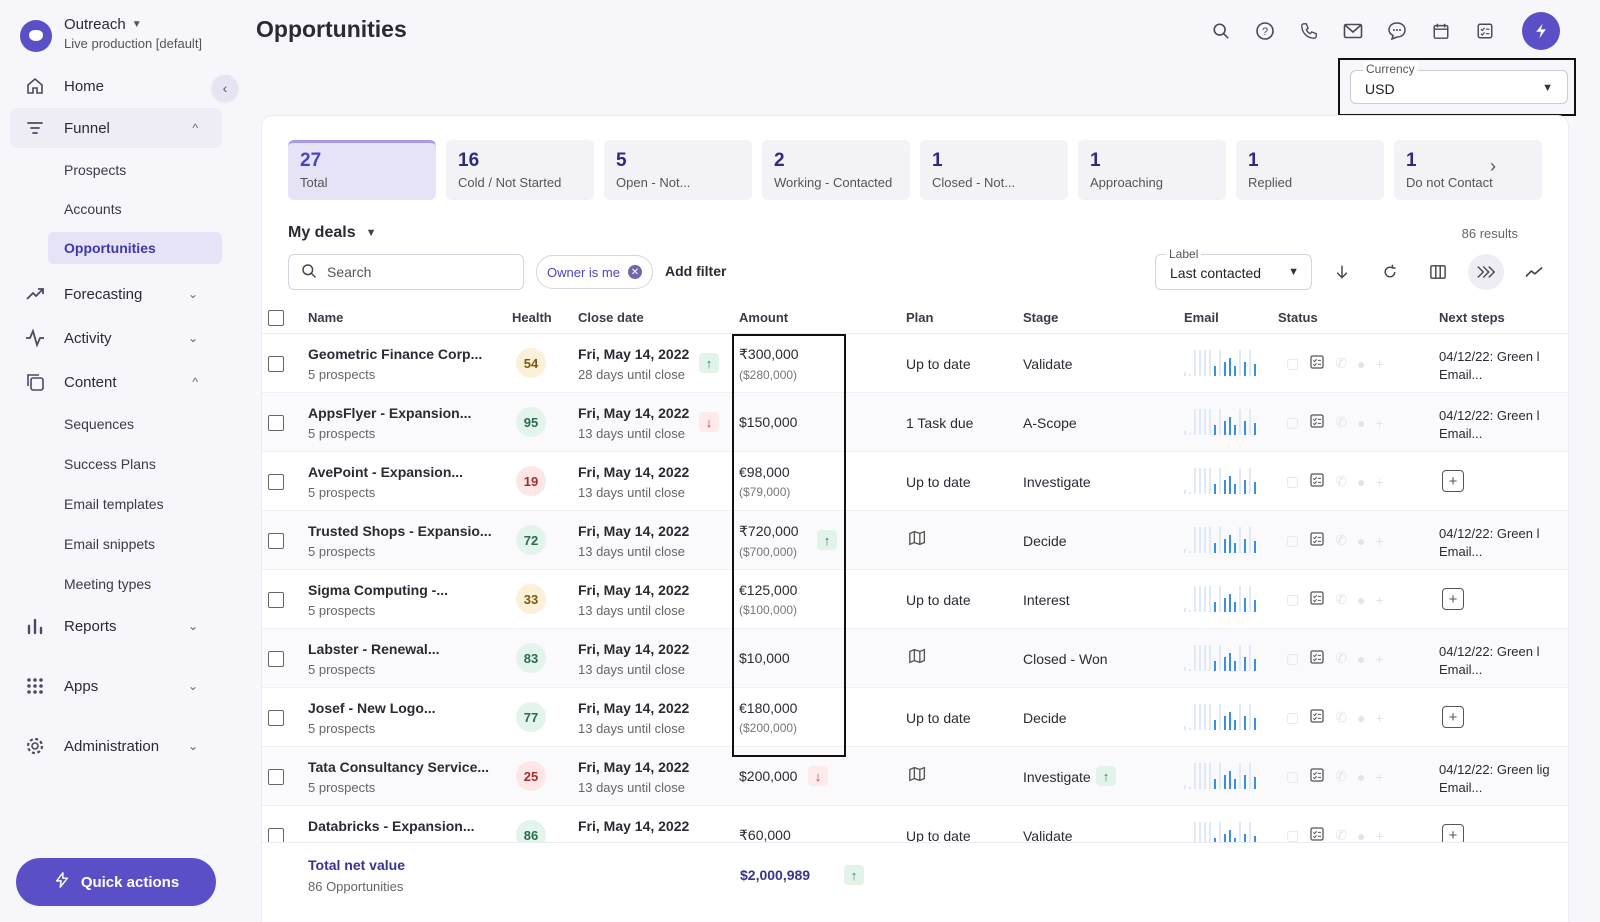  Describe the element at coordinates (93, 209) in the screenshot. I see `nav-accounts: Accounts` at that location.